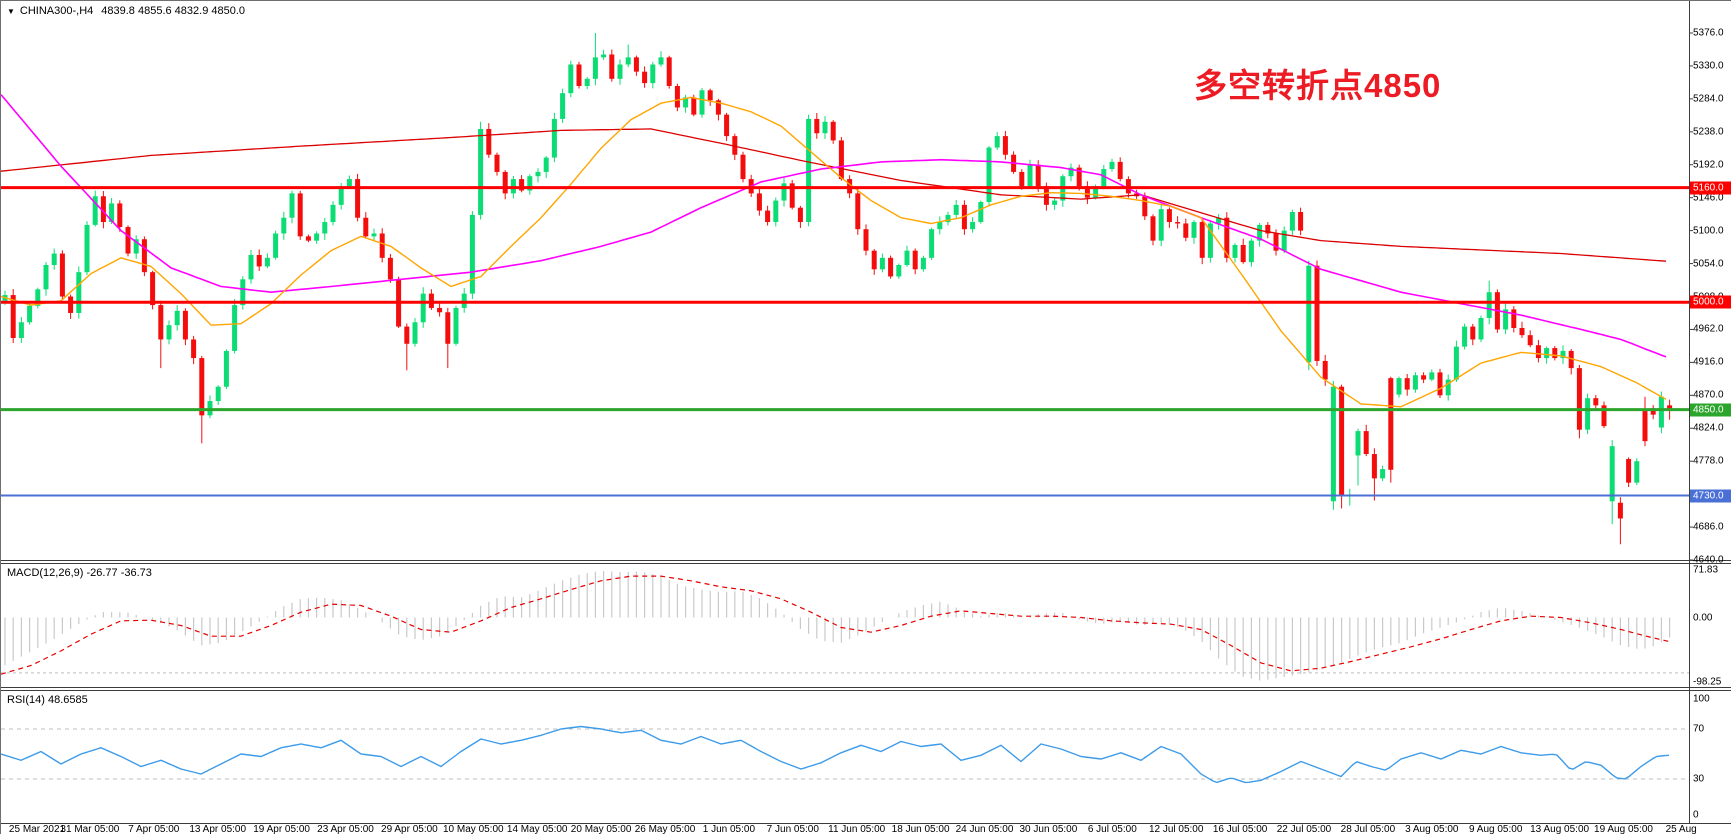 This screenshot has height=834, width=1731. Describe the element at coordinates (11, 11) in the screenshot. I see `symbol-dropdown-icon: ▼` at that location.